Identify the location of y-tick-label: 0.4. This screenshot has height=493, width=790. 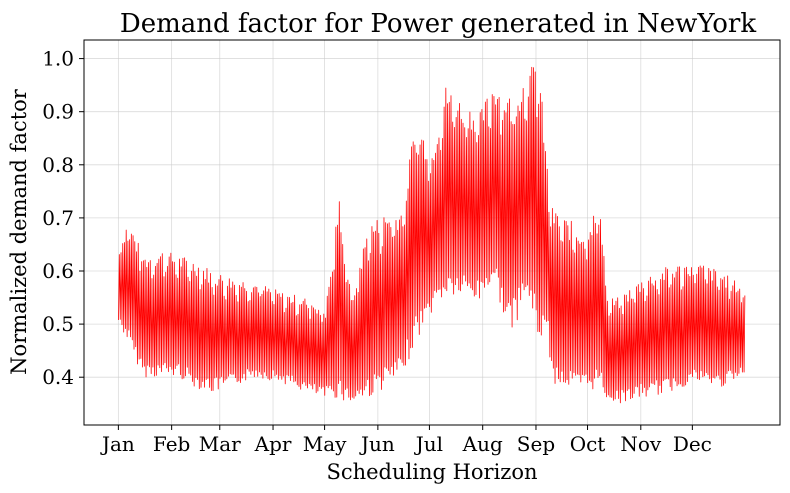
(58, 377).